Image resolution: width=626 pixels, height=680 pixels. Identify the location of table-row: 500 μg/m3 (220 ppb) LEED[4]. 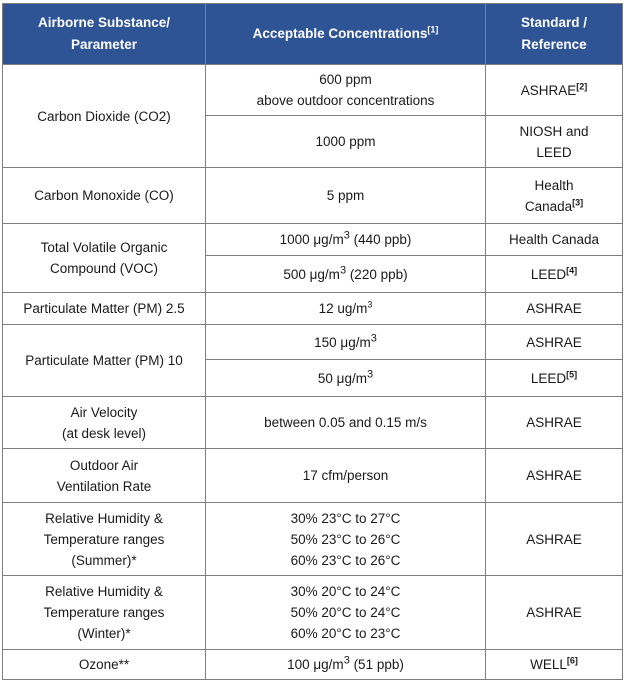
(313, 274).